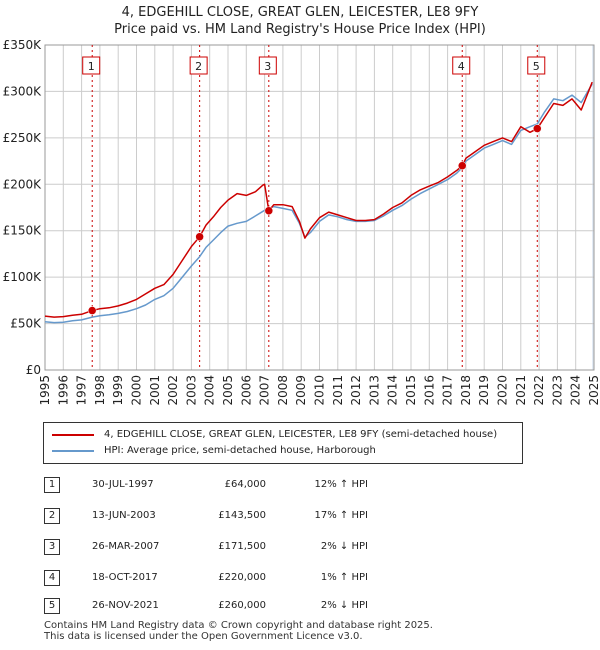 The image size is (600, 650). Describe the element at coordinates (245, 484) in the screenshot. I see `sale-price: £64,000` at that location.